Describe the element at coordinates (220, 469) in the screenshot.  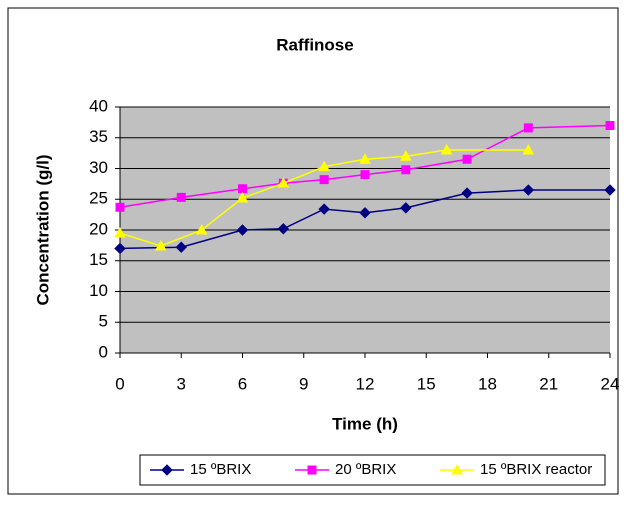
I see `legend-label: 15 ºBRIX` at that location.